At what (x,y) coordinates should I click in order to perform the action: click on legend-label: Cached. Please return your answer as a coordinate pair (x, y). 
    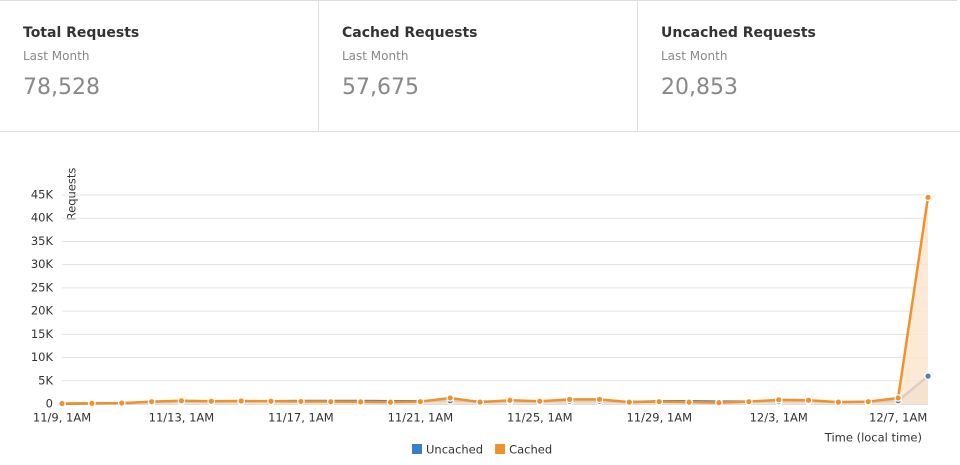
    Looking at the image, I should click on (530, 450).